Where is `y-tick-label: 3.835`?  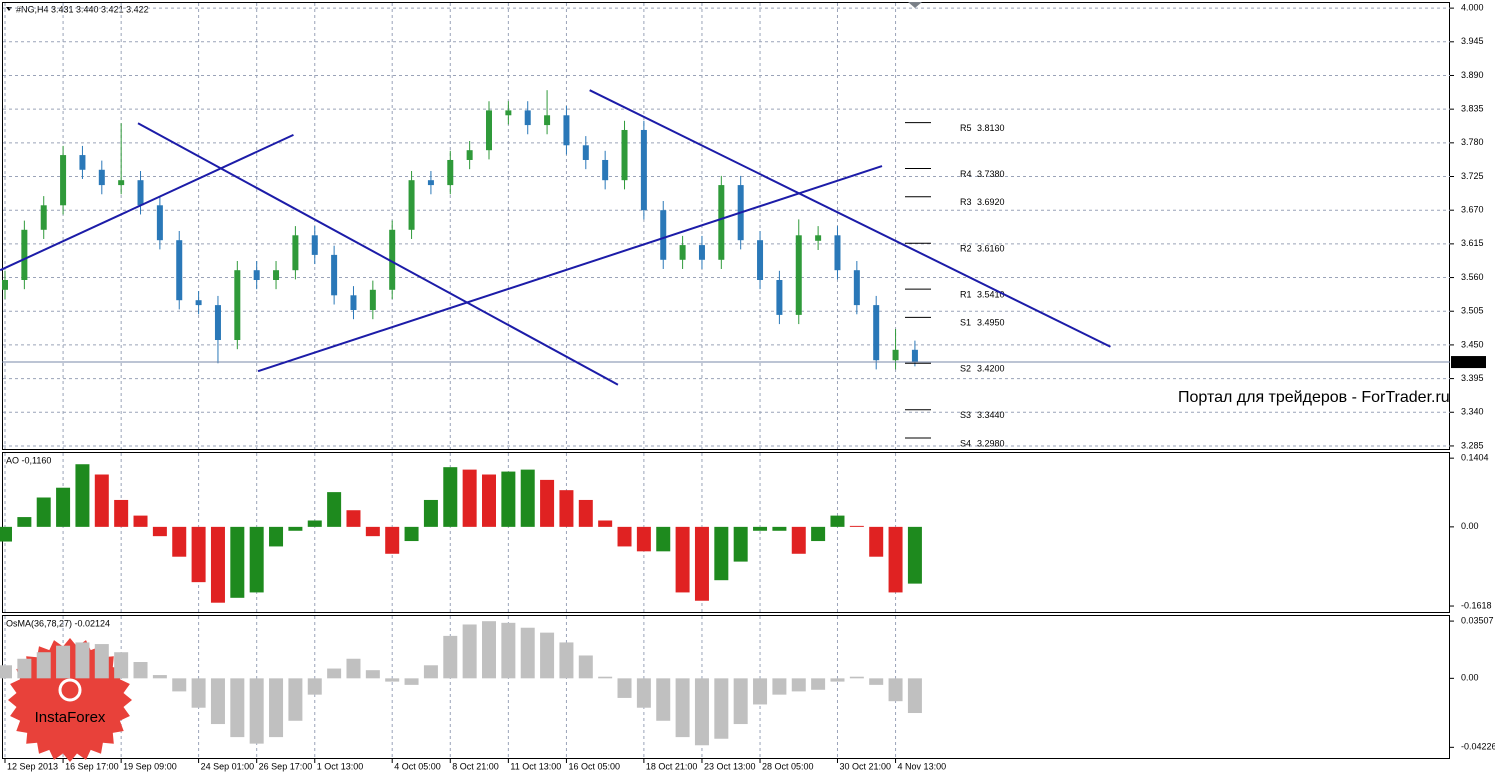 y-tick-label: 3.835 is located at coordinates (1472, 109).